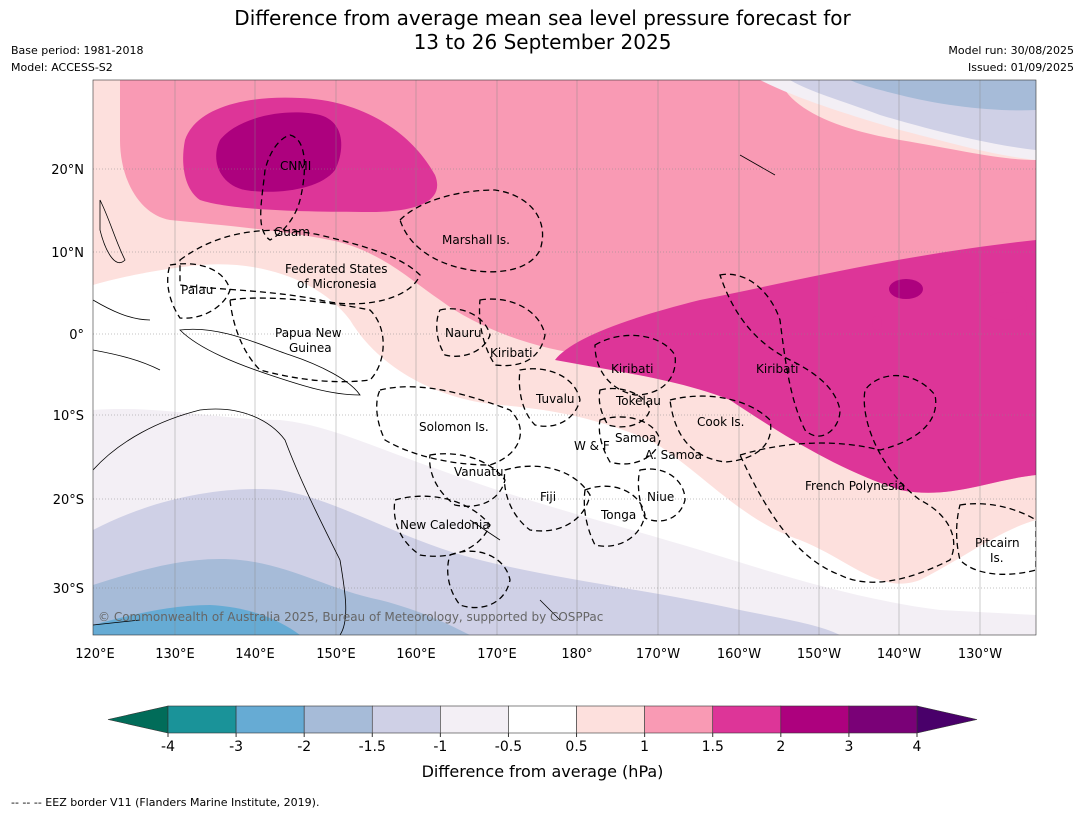 This screenshot has width=1085, height=816. Describe the element at coordinates (270, 362) in the screenshot. I see `coast-new-guinea` at that location.